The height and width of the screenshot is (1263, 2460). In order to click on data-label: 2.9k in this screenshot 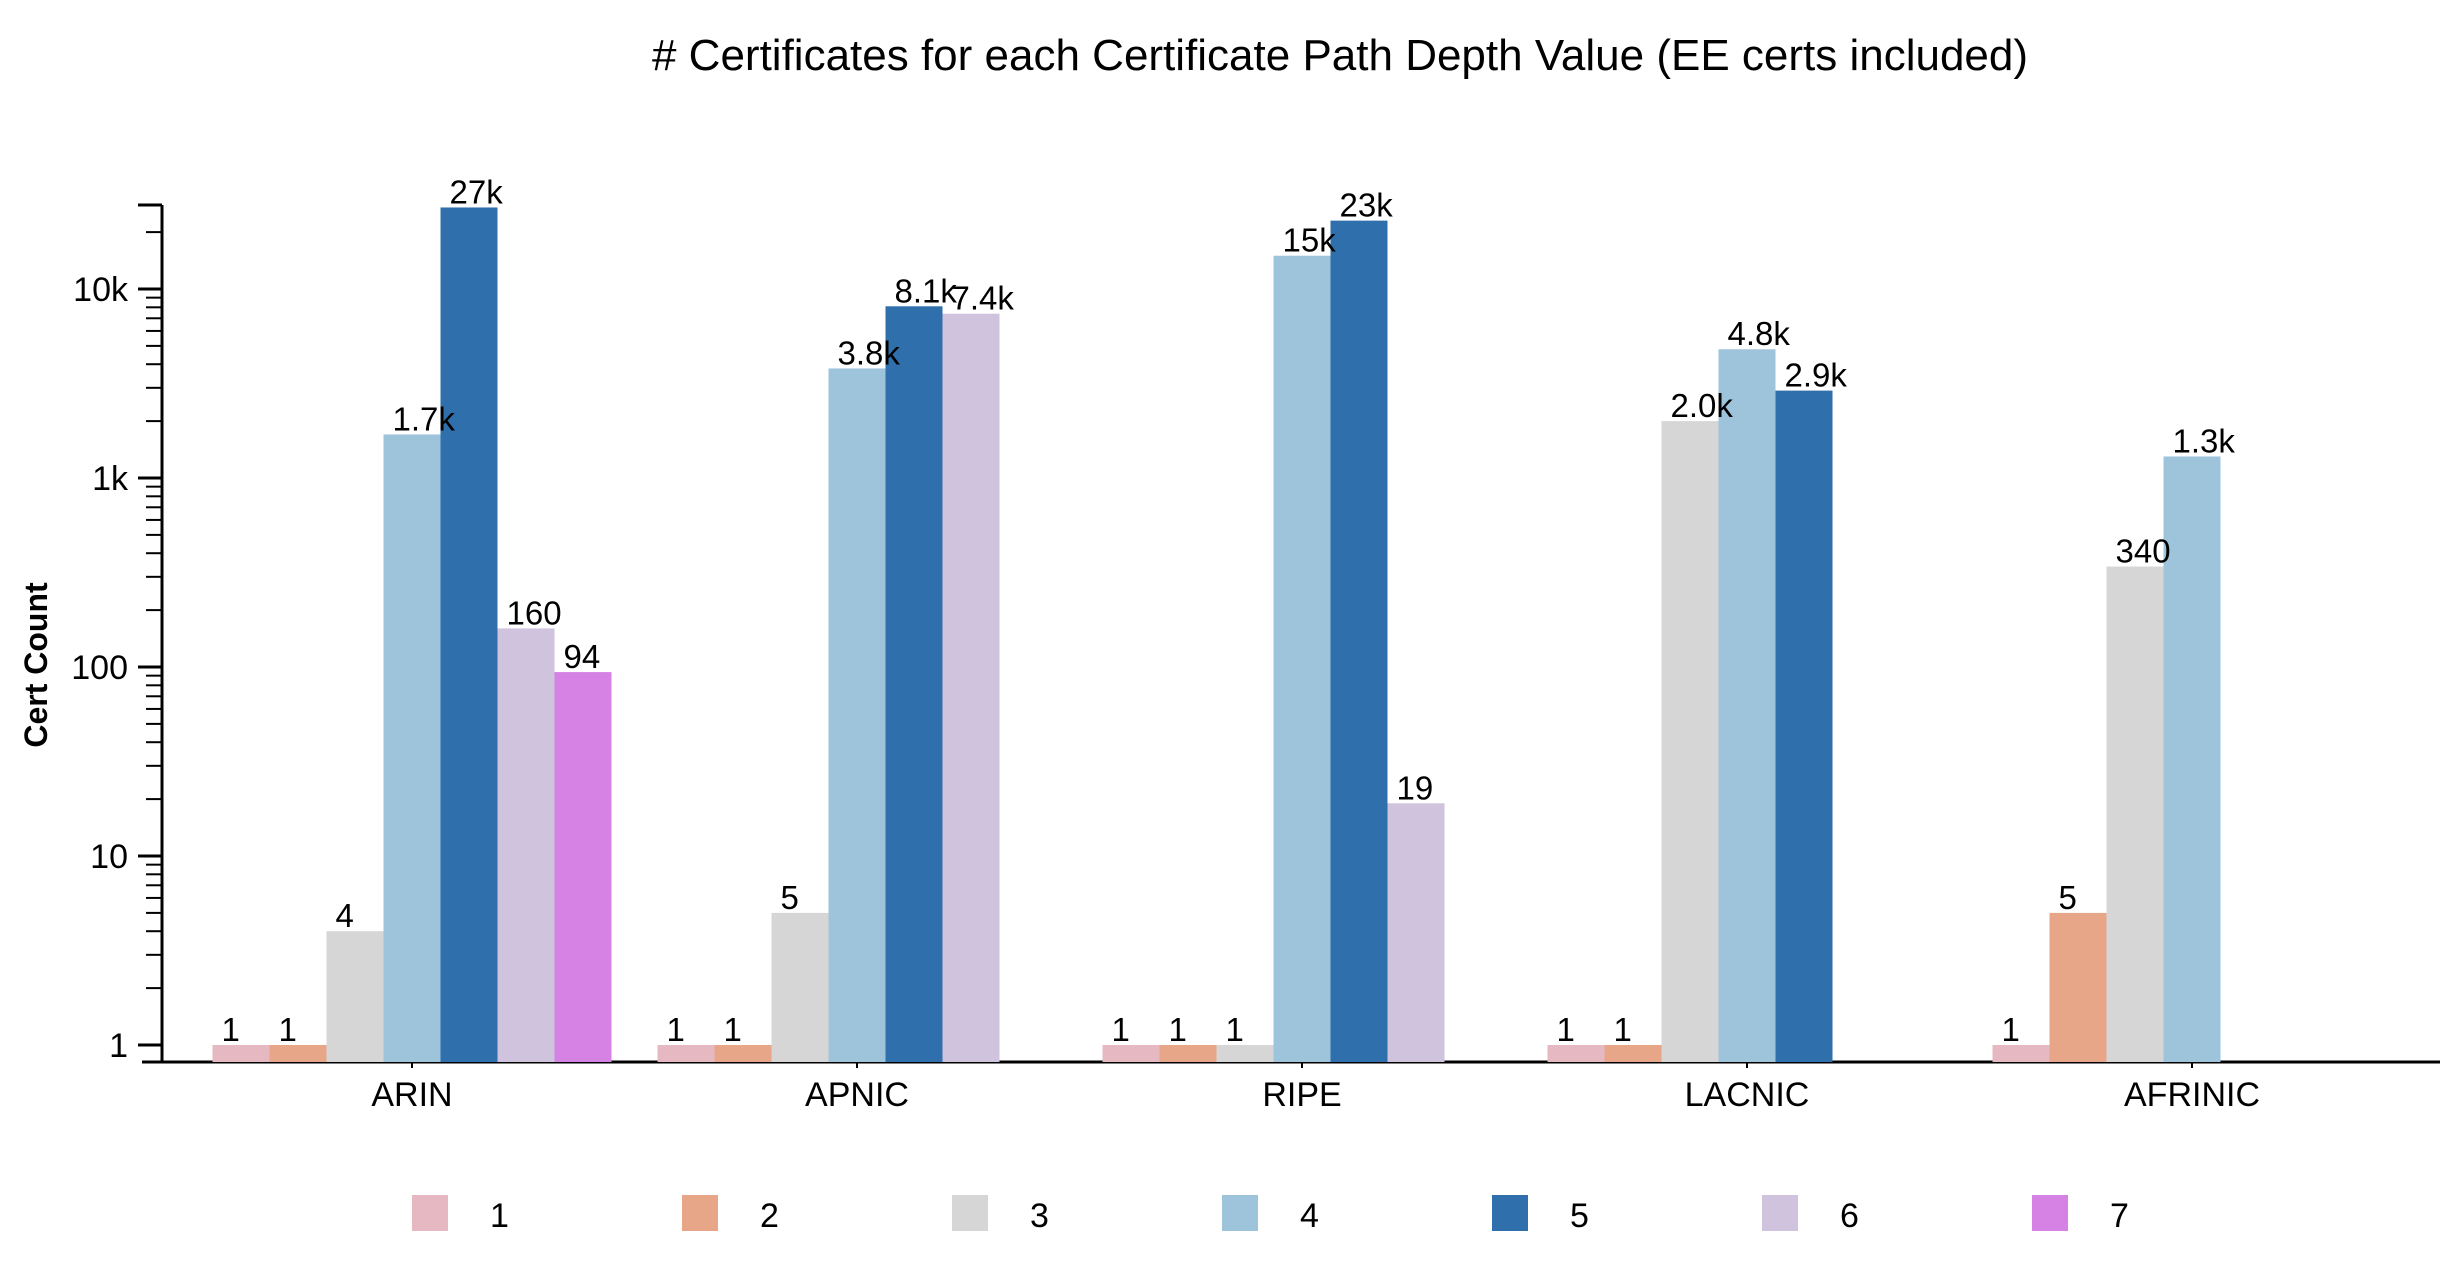, I will do `click(1816, 375)`.